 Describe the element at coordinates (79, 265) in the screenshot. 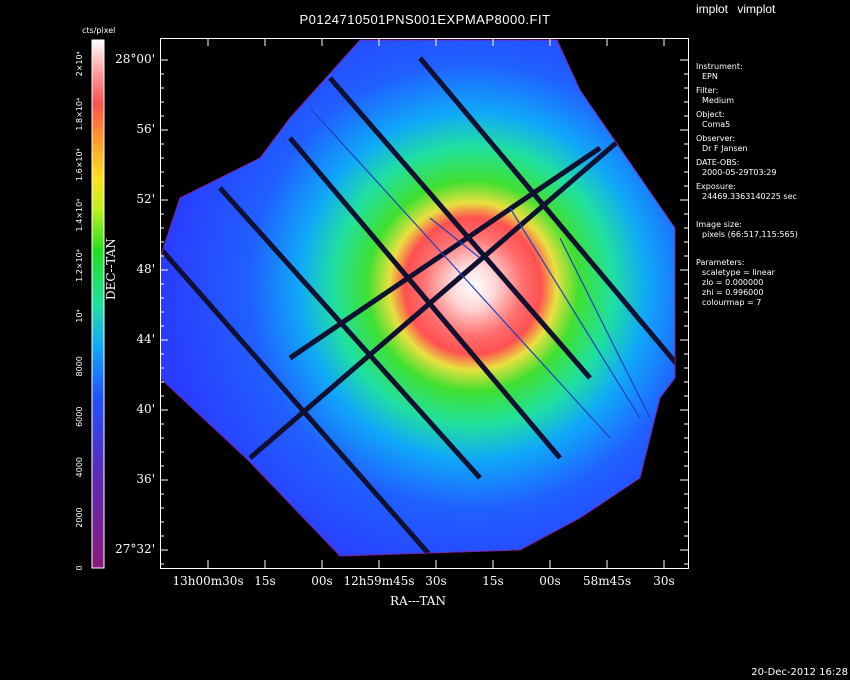

I see `colorbar-tick-label: 1.2×10⁴` at that location.